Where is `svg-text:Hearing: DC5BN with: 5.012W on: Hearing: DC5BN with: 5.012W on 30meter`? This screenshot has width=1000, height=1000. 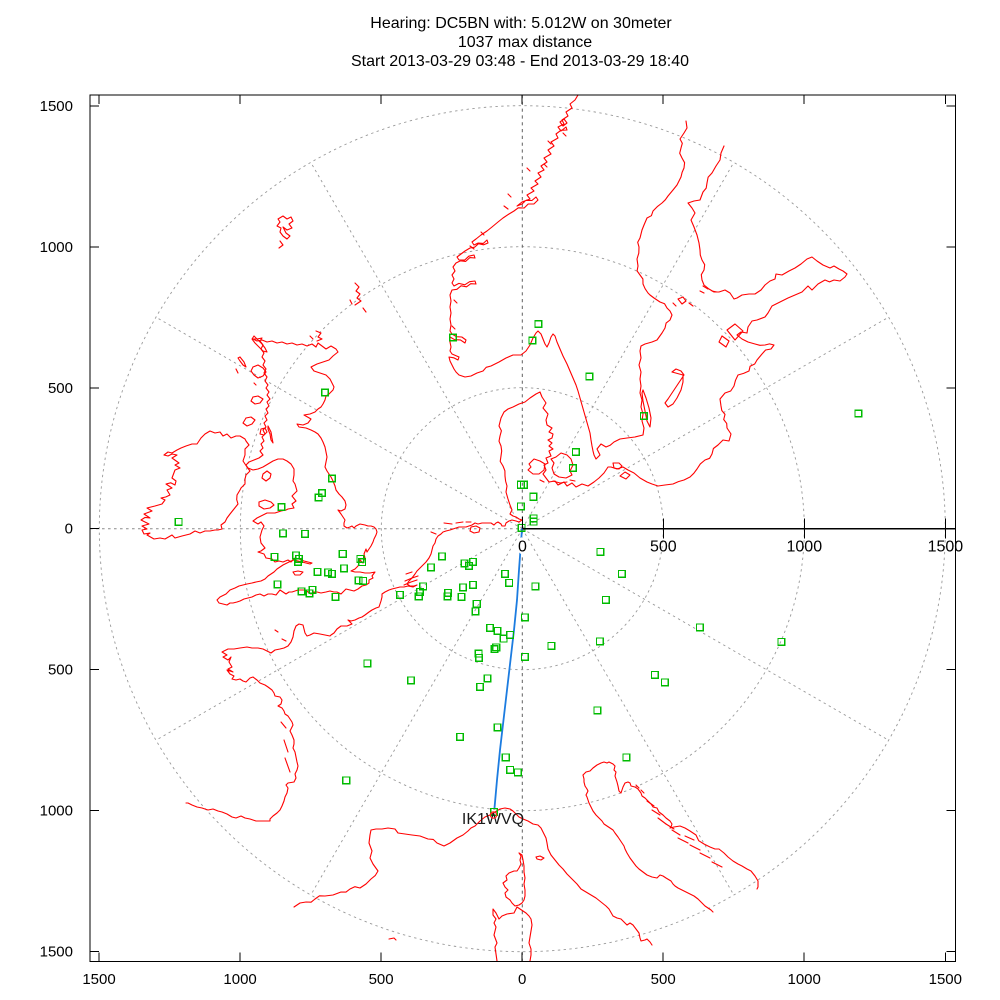 svg-text:Hearing: DC5BN with: 5.012W on: Hearing: DC5BN with: 5.012W on 30meter is located at coordinates (521, 23).